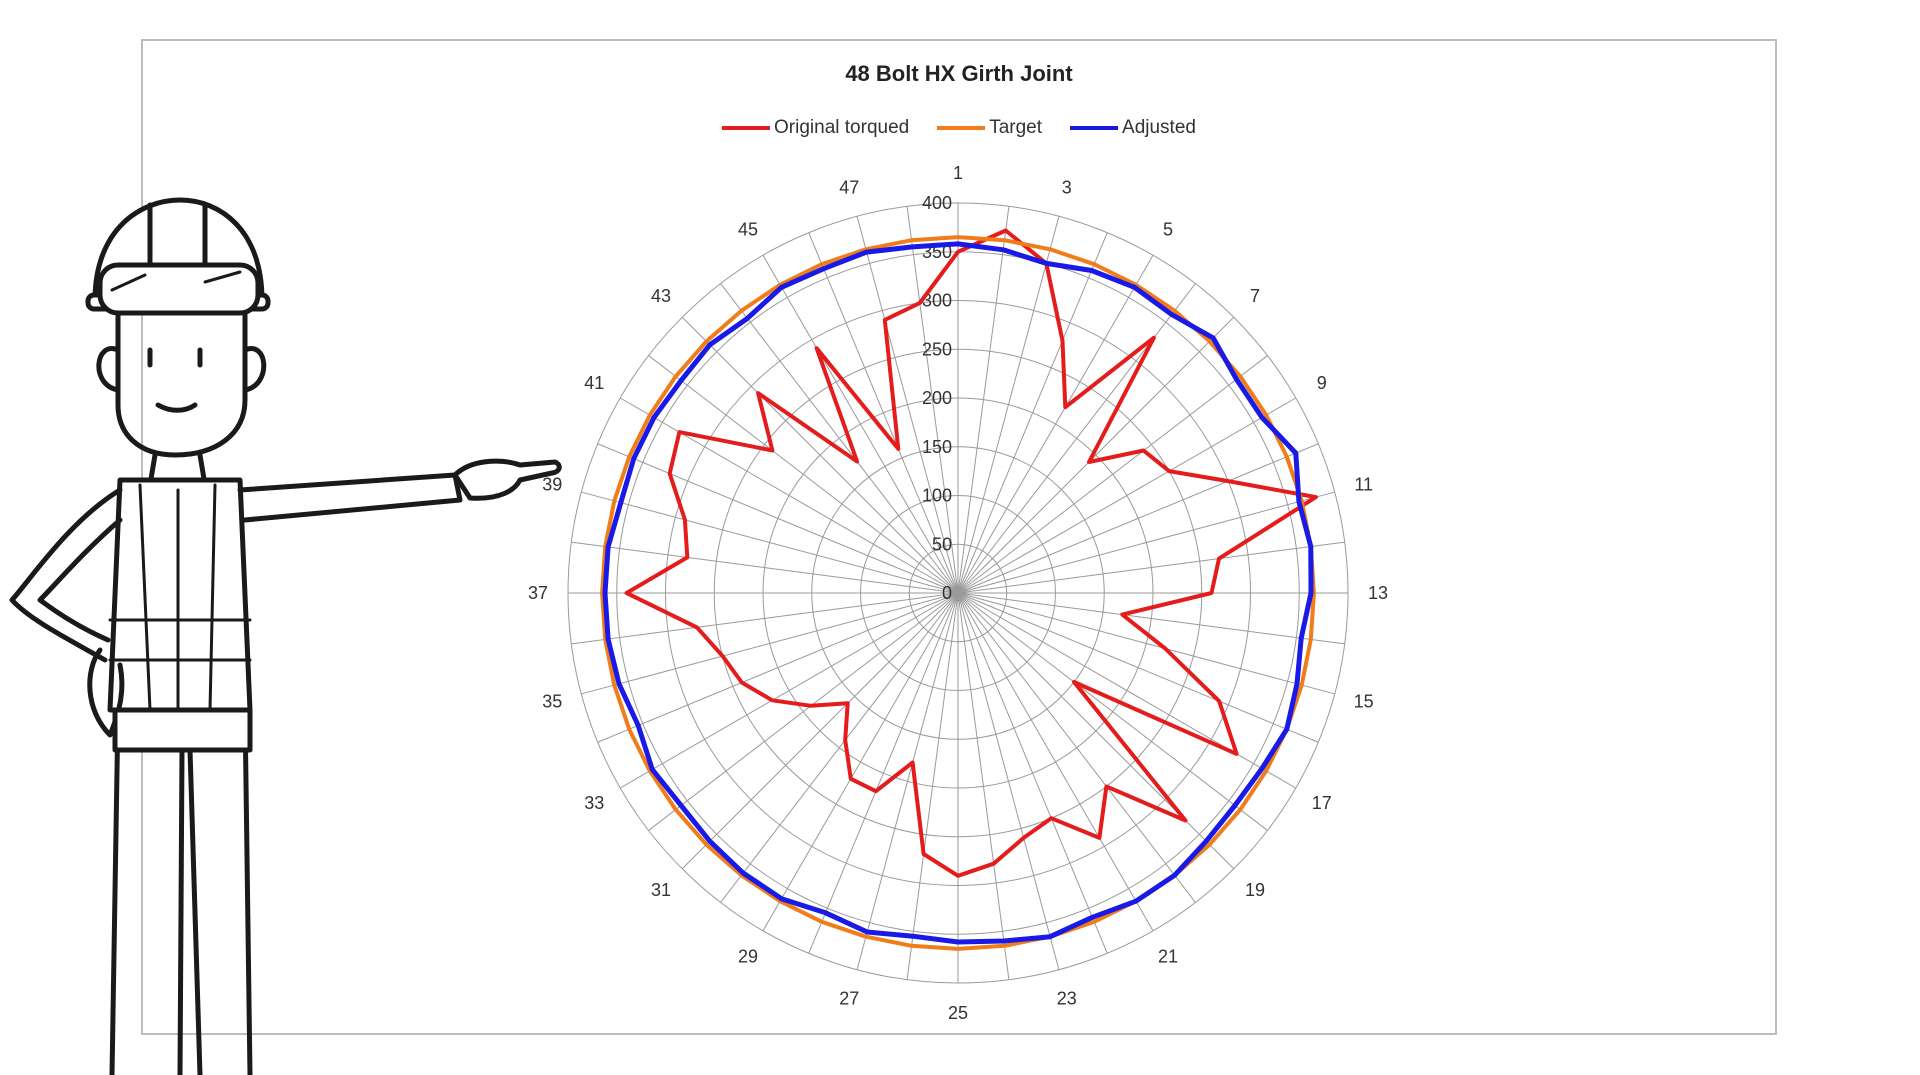 Image resolution: width=1920 pixels, height=1075 pixels. Describe the element at coordinates (180, 595) in the screenshot. I see `safety-vest` at that location.